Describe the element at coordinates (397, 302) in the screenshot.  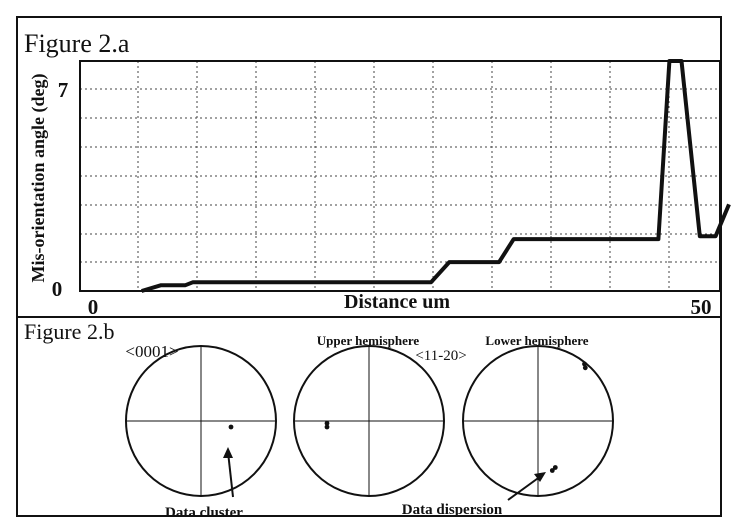
I see `x-axis-label: Distance um` at that location.